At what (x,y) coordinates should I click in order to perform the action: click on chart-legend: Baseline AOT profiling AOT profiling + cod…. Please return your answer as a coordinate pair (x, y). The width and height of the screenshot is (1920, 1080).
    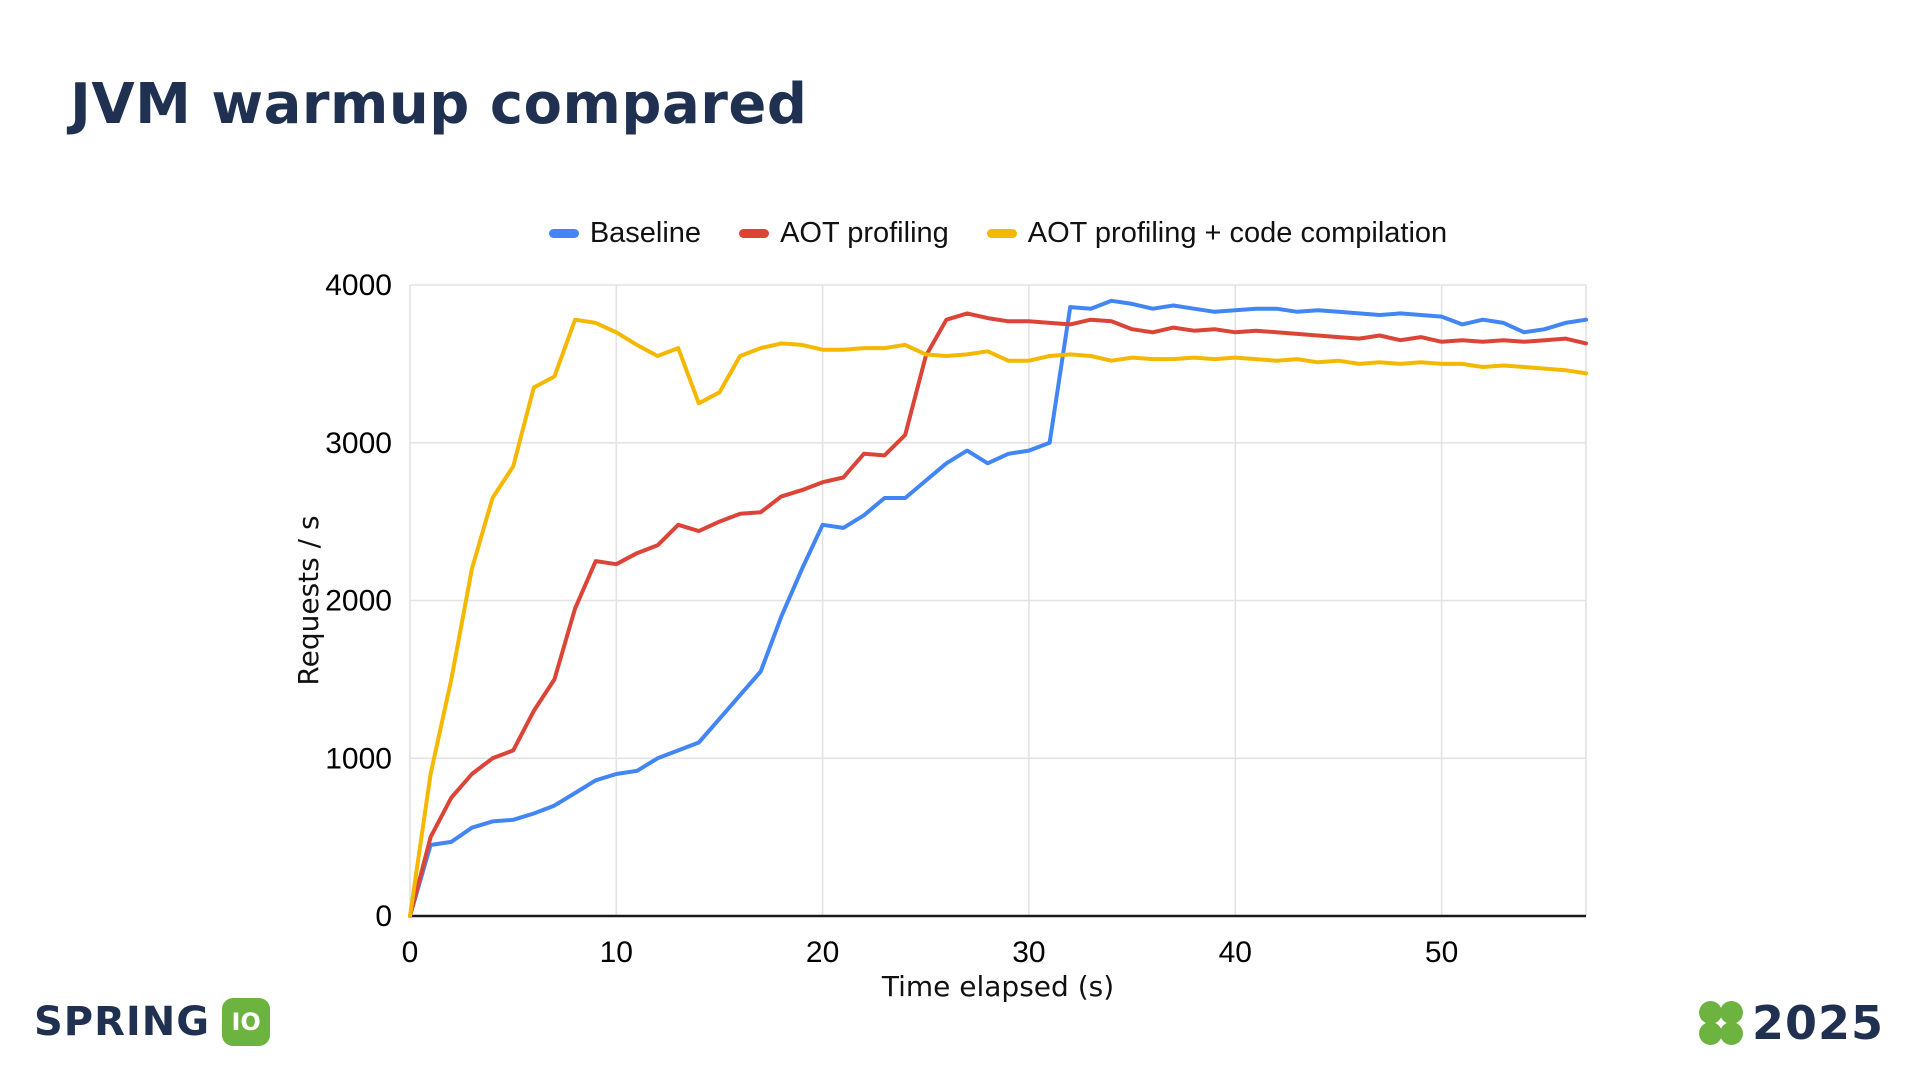
    Looking at the image, I should click on (998, 233).